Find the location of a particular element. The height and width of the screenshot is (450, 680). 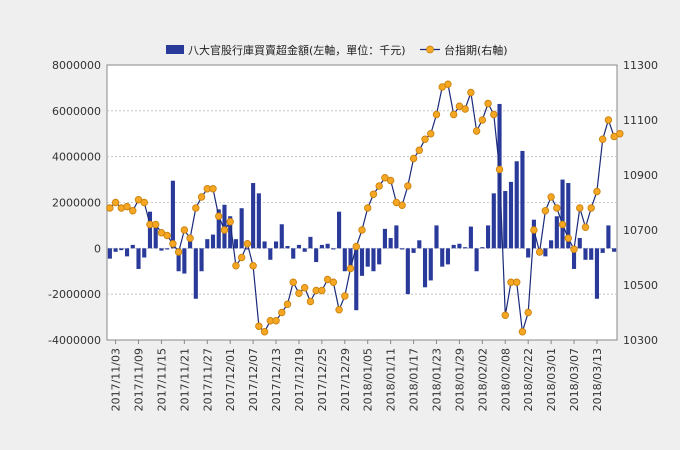

x-tick-label: 2018/01/23 is located at coordinates (436, 379).